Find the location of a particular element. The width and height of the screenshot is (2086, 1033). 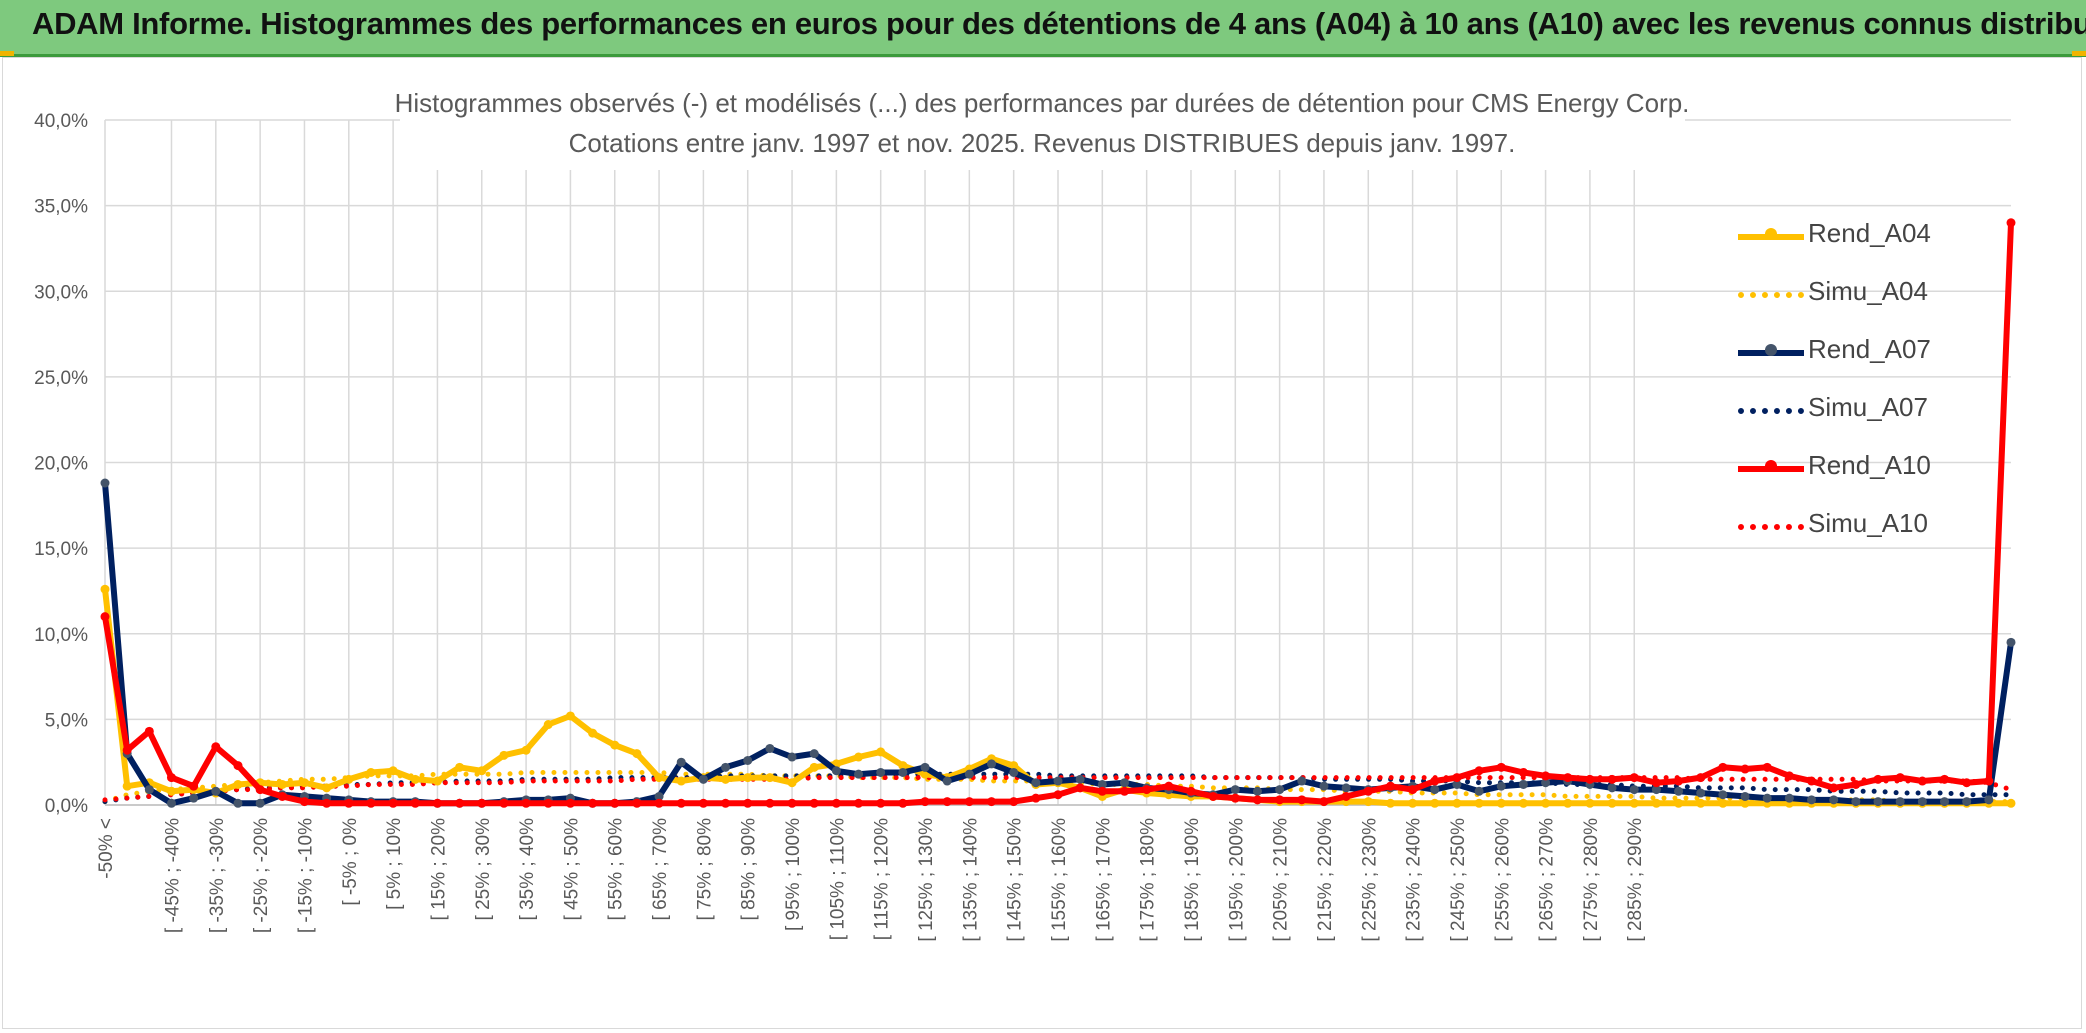

x-tick-label: [ 75% ; 80% is located at coordinates (704, 869).